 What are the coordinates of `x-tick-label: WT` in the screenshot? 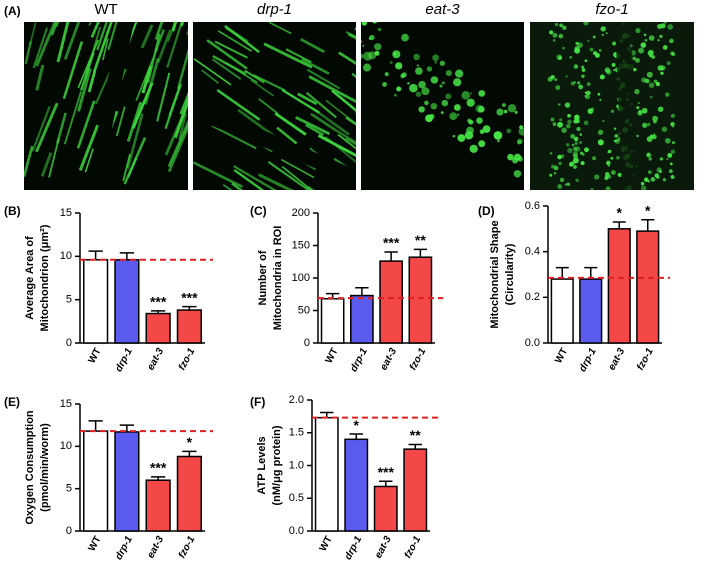 It's located at (332, 355).